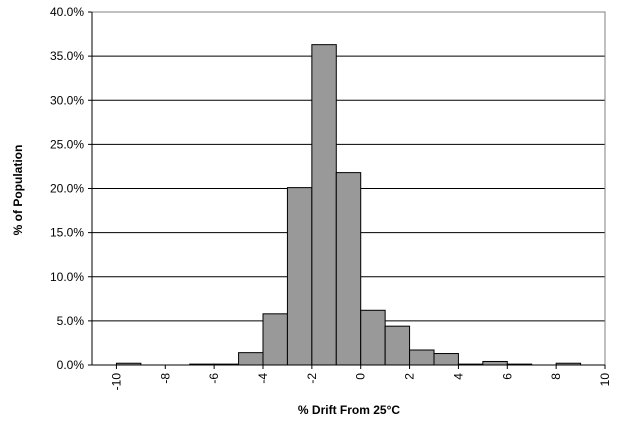 The image size is (618, 426). Describe the element at coordinates (556, 376) in the screenshot. I see `x-tick-label: 8` at that location.